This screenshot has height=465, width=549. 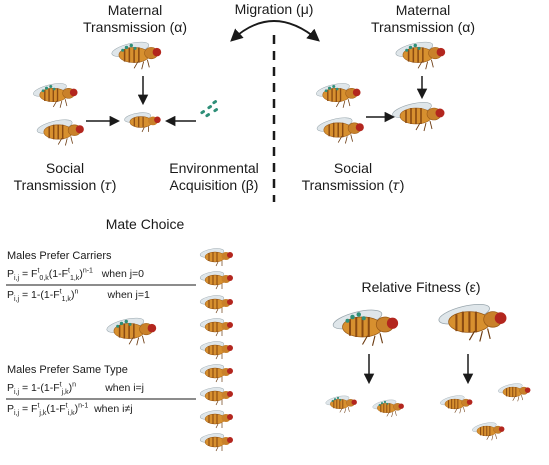 What do you see at coordinates (135, 10) in the screenshot?
I see `maternal-line1-left: Maternal` at bounding box center [135, 10].